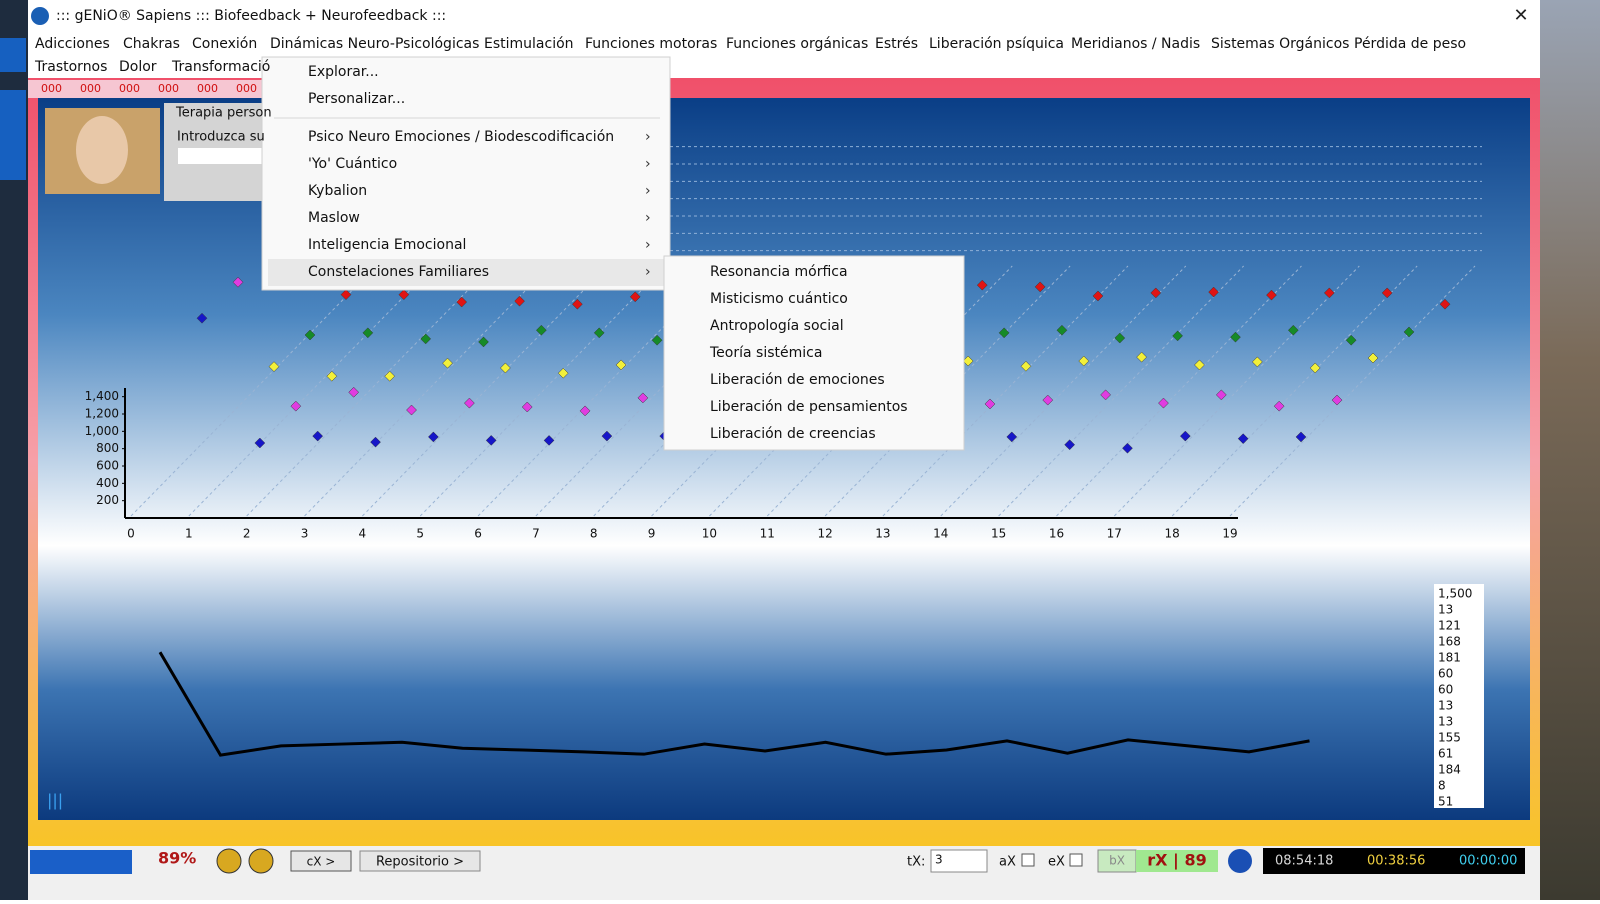 This screenshot has width=1600, height=904. Describe the element at coordinates (102, 150) in the screenshot. I see `portrait-face` at that location.